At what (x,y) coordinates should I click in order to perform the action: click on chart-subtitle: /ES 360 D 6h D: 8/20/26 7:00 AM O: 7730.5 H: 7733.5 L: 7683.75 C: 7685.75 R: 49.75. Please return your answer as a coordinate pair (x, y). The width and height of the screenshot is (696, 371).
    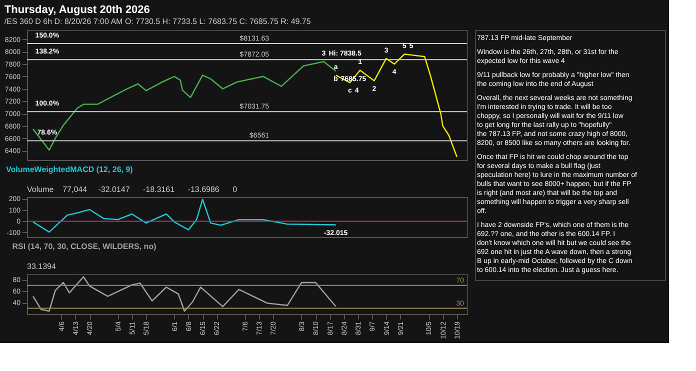
    Looking at the image, I should click on (158, 21).